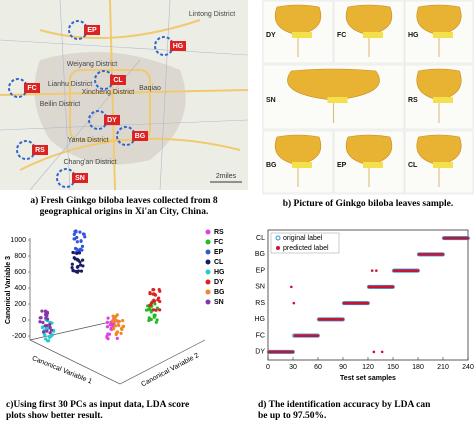 Image resolution: width=474 pixels, height=434 pixels. I want to click on x-tick-label: 240, so click(468, 367).